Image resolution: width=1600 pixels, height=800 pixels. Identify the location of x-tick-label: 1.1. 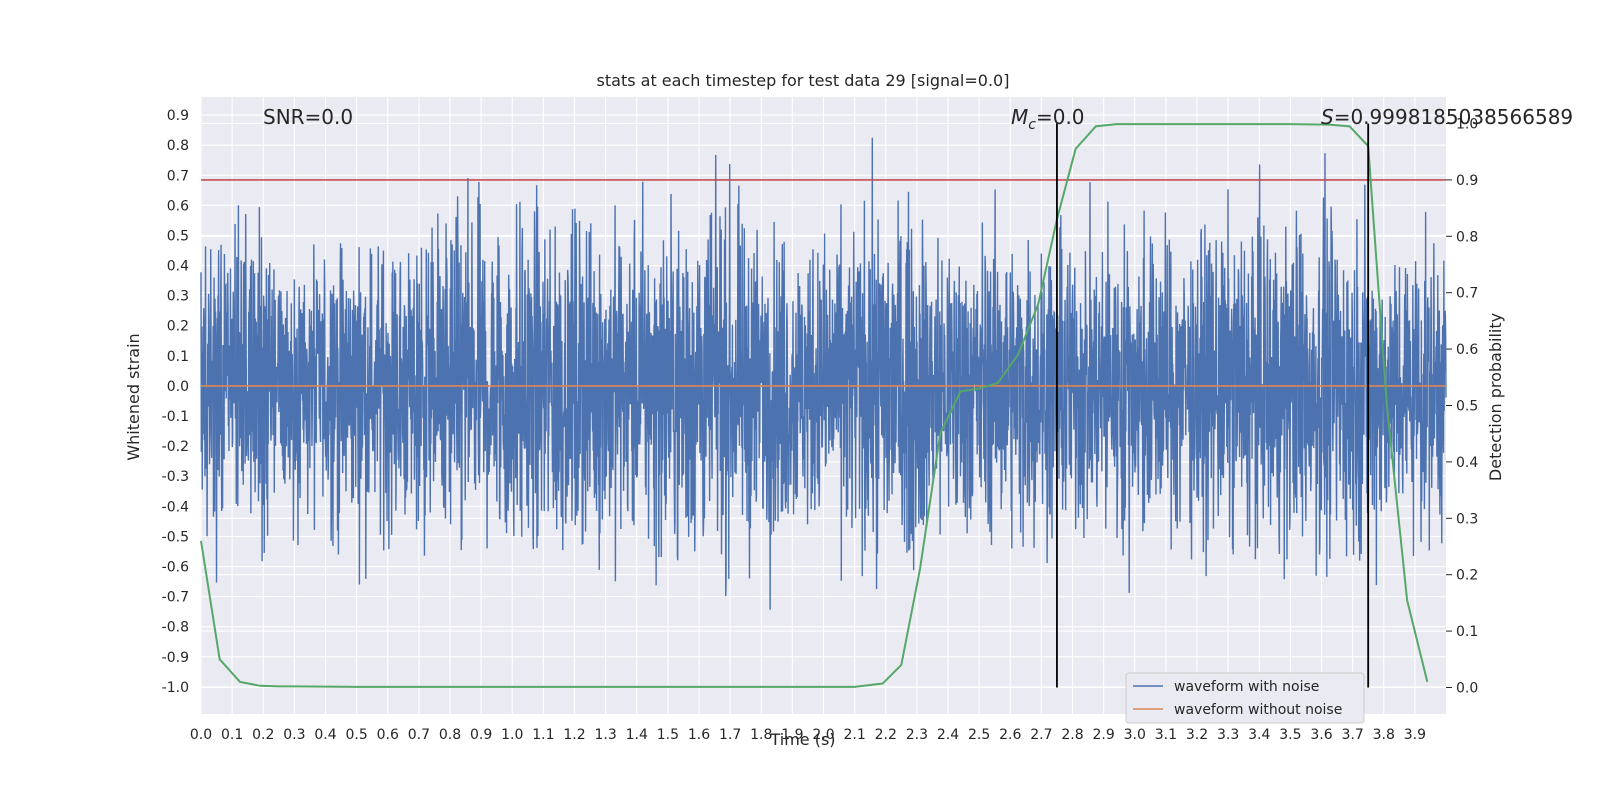
(543, 735).